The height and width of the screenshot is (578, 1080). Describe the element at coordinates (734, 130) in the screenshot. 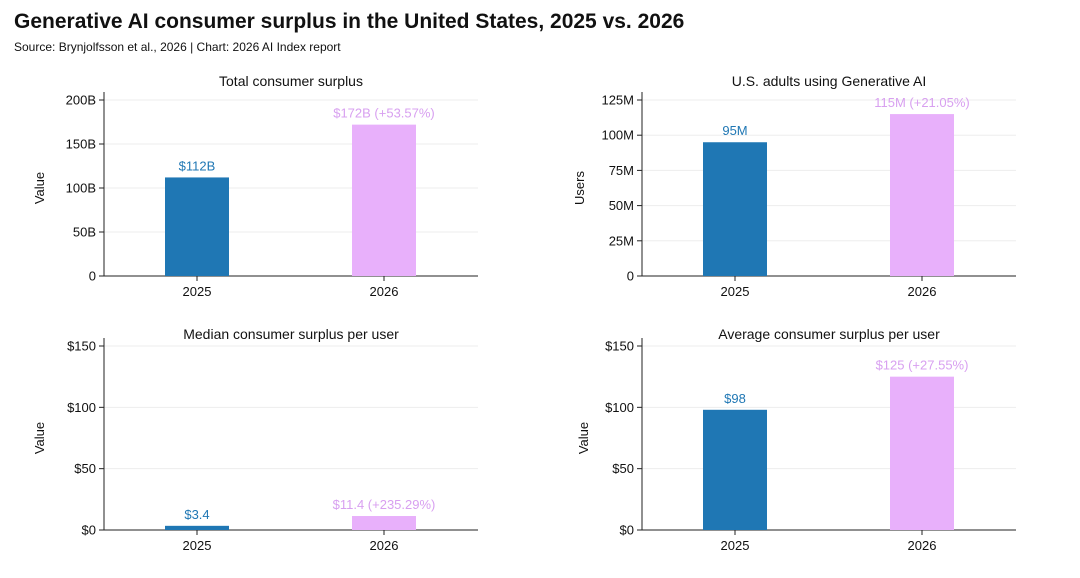

I see `data-label-2025: 95M` at that location.